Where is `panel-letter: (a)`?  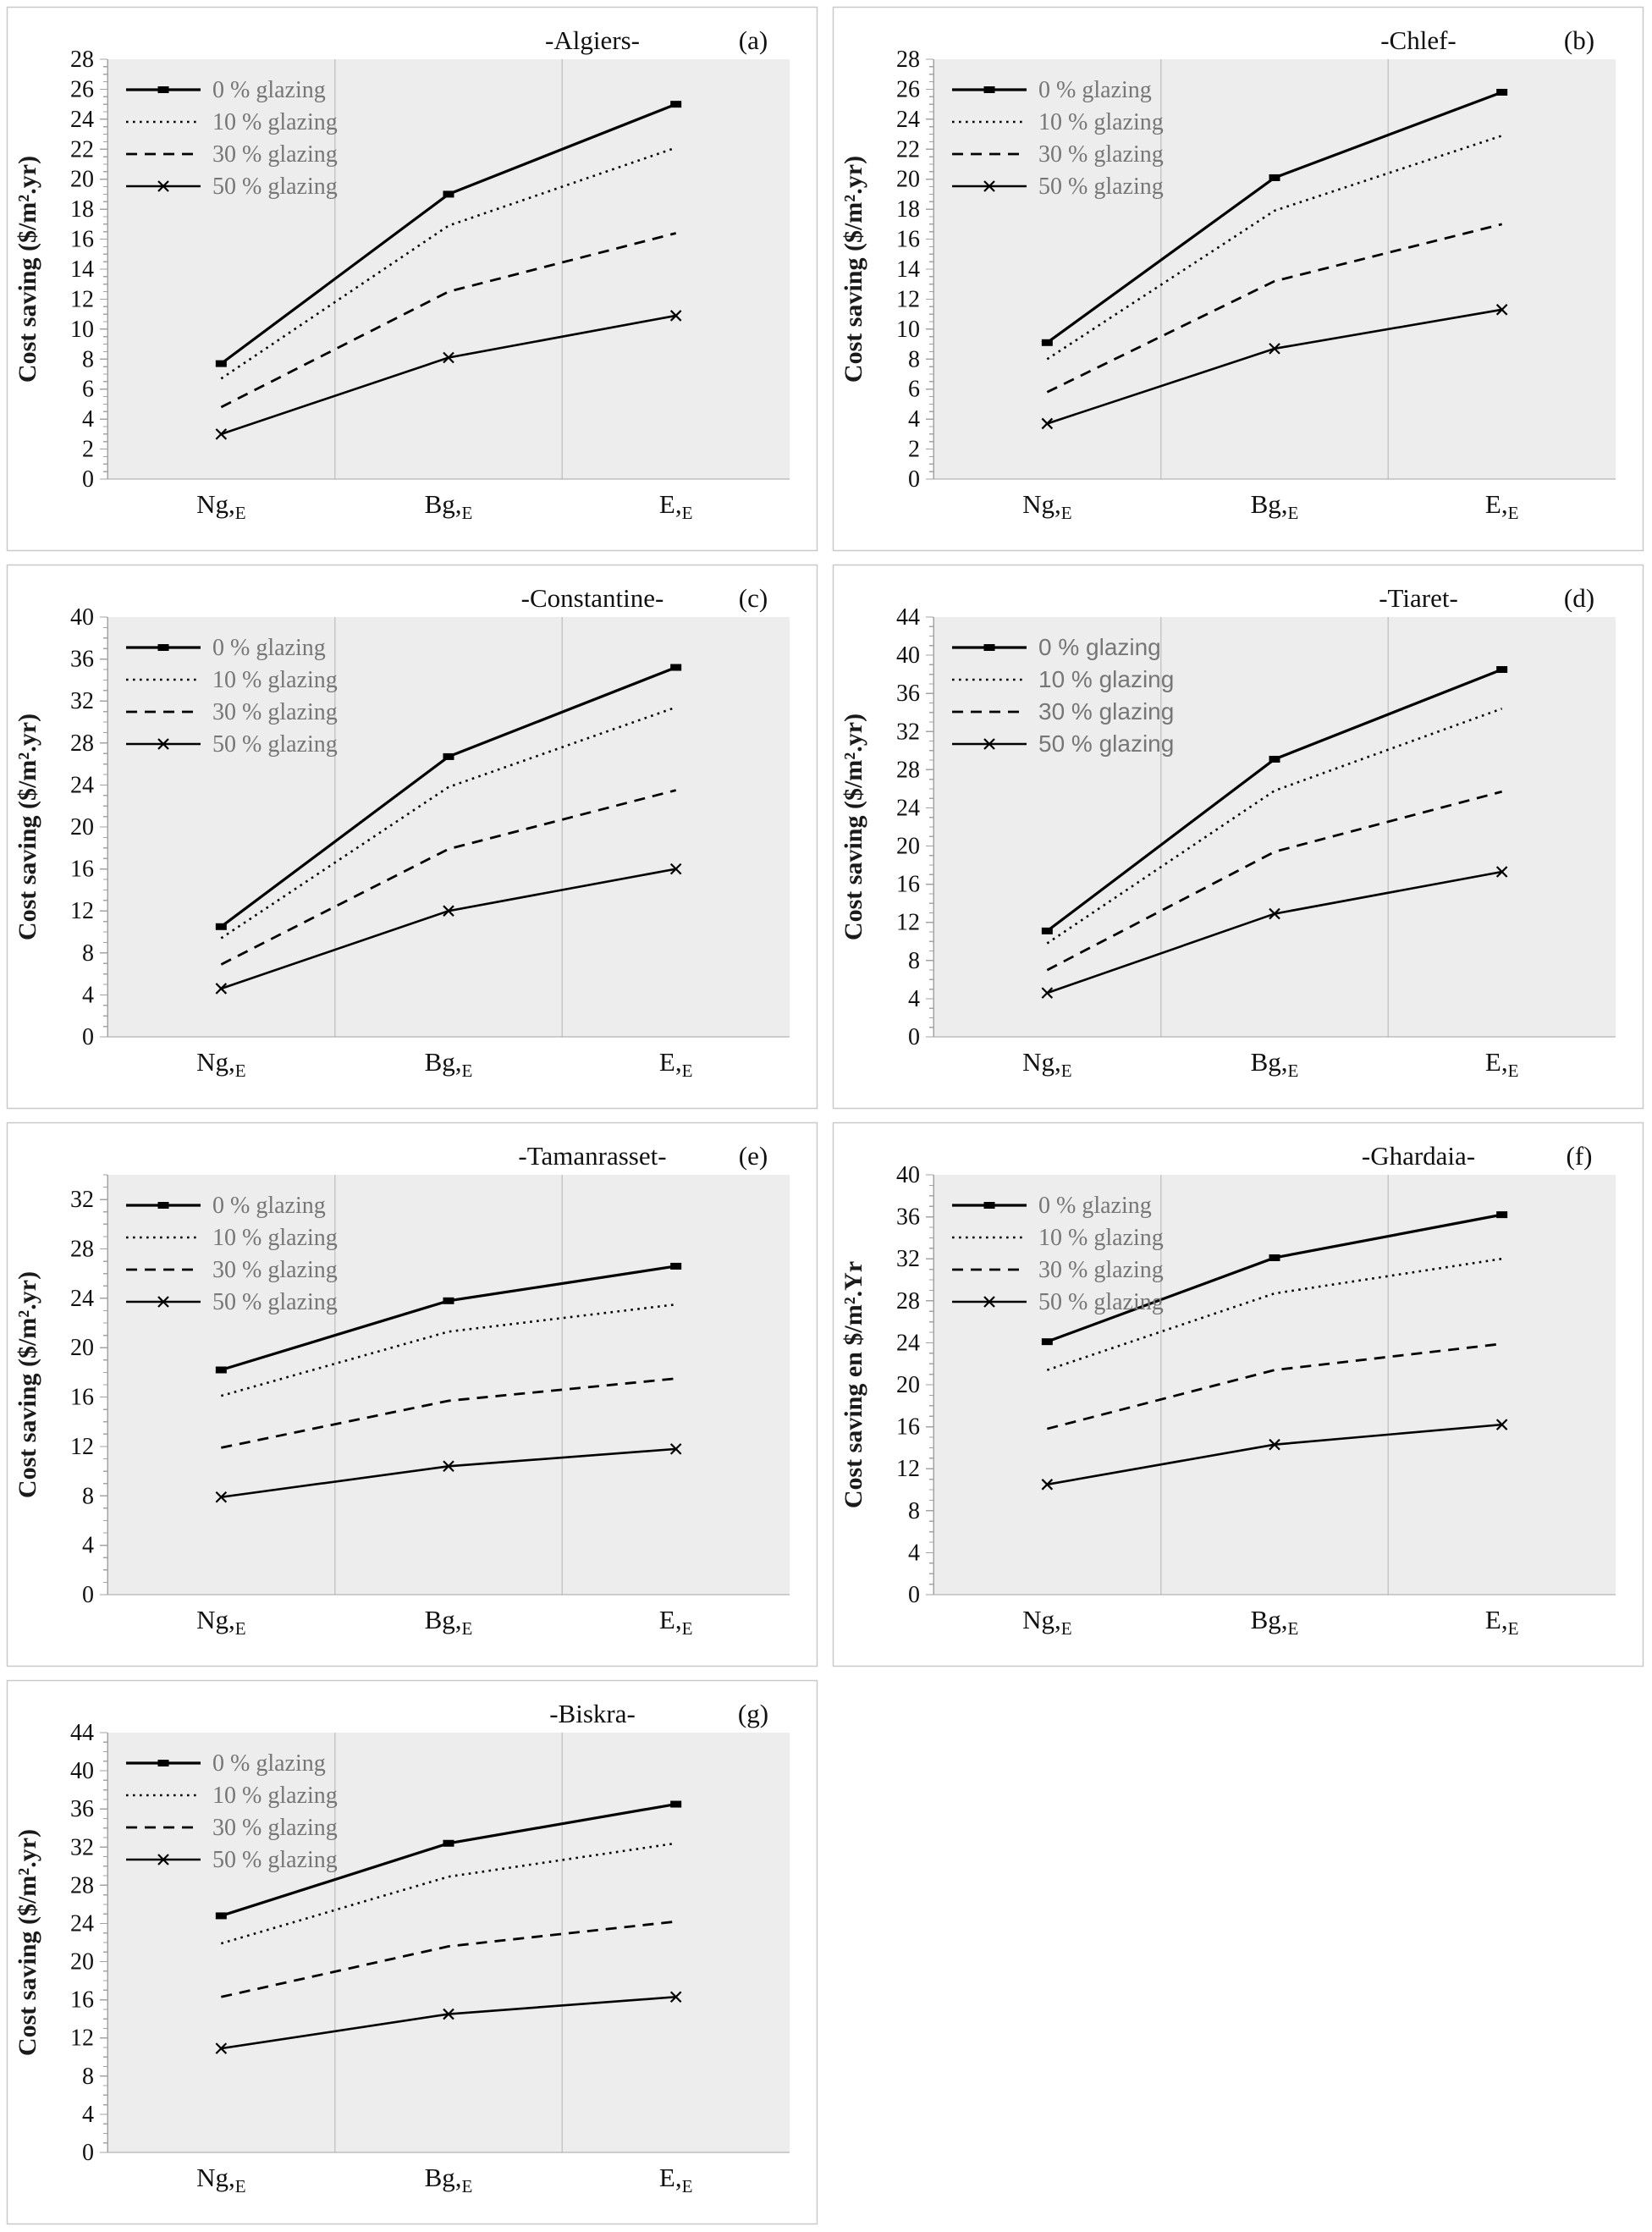 panel-letter: (a) is located at coordinates (753, 40).